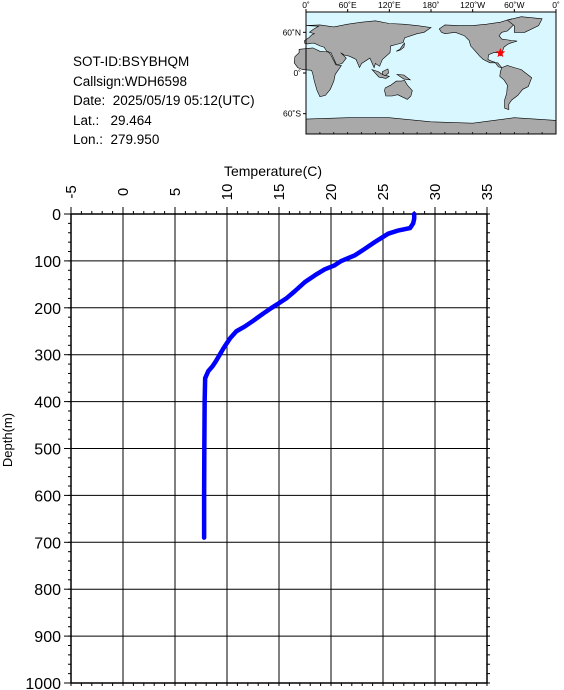 The image size is (564, 690). I want to click on y-tick-label: 900, so click(47, 637).